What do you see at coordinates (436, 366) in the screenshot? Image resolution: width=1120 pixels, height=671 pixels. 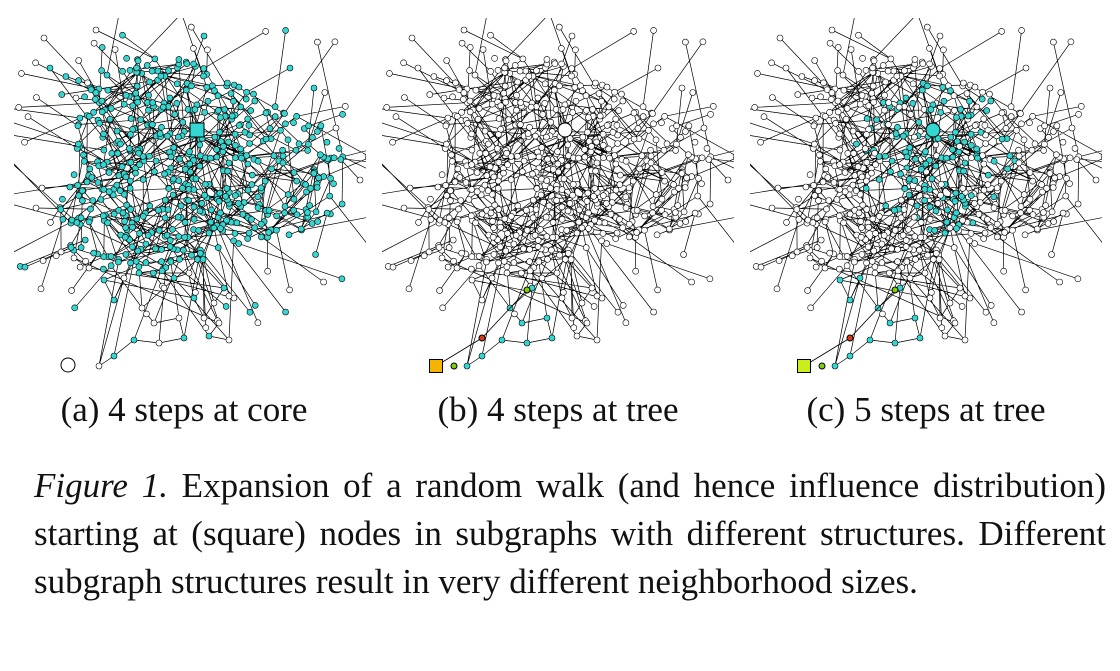 I see `start-node-square` at bounding box center [436, 366].